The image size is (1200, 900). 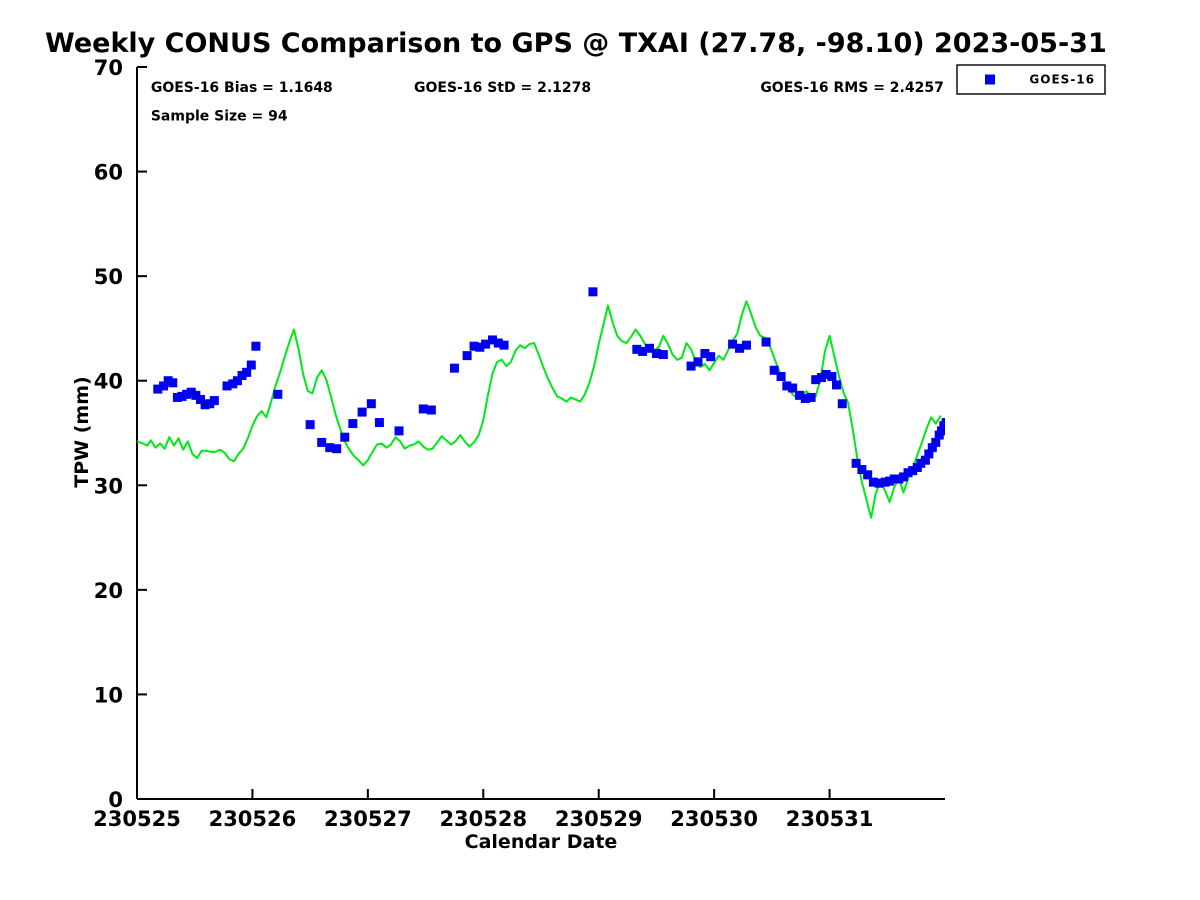 I want to click on x-tick-label: 230525, so click(x=137, y=819).